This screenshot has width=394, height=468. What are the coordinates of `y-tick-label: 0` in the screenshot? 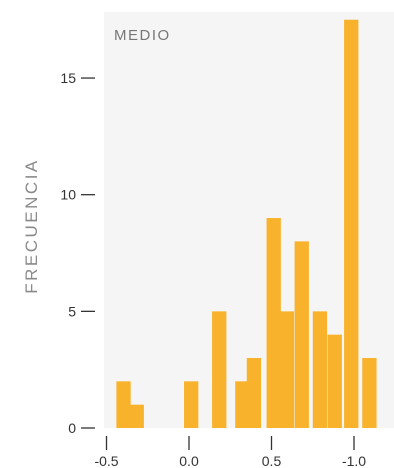 It's located at (72, 428).